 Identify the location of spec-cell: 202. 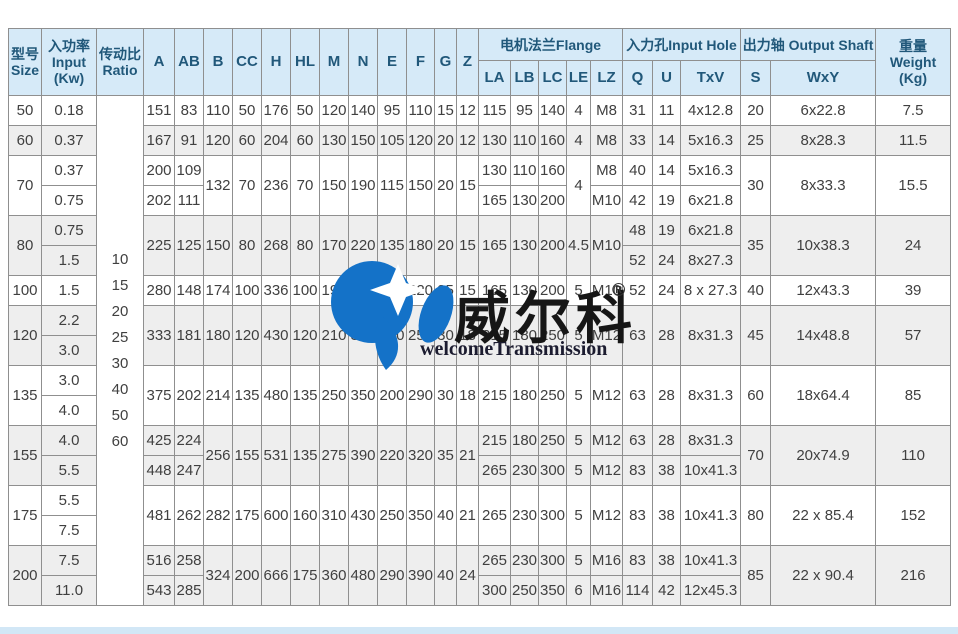
(159, 200).